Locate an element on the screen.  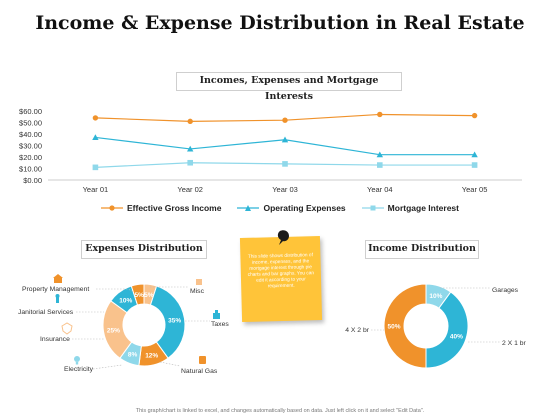
income-category-label: 2 X 1 br is located at coordinates (514, 343).